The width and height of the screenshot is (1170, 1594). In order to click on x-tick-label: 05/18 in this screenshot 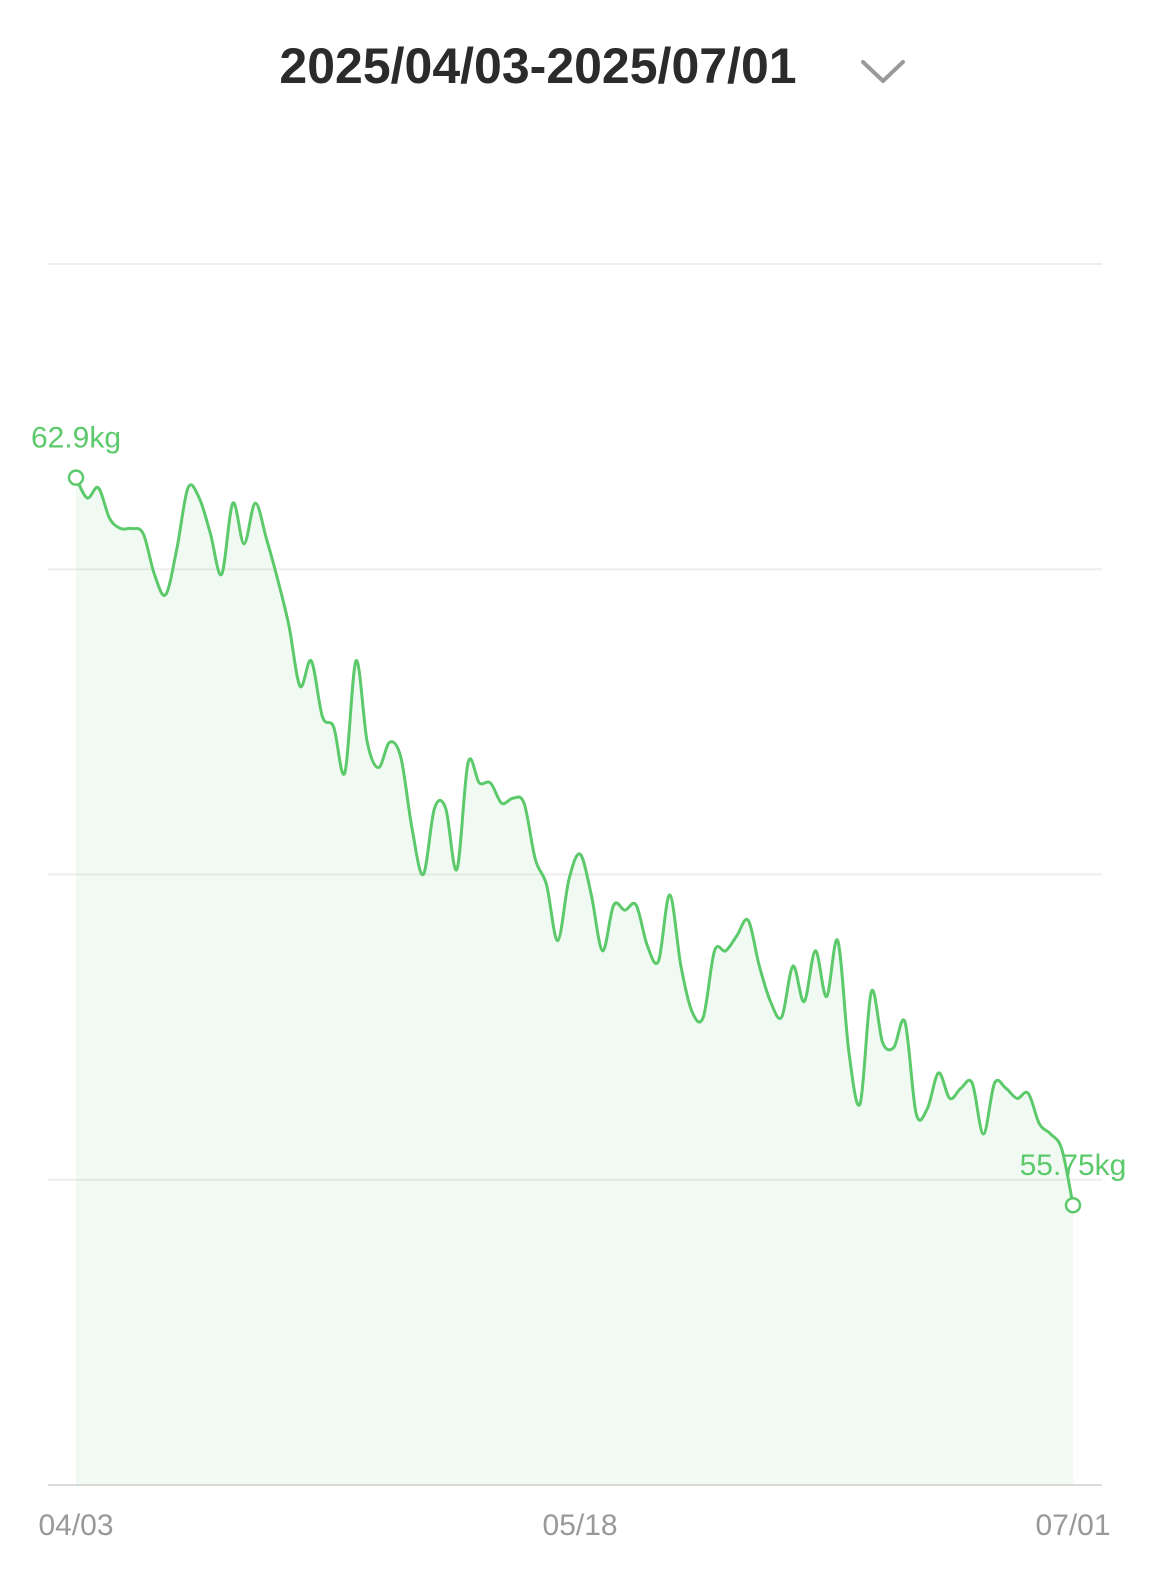, I will do `click(580, 1525)`.